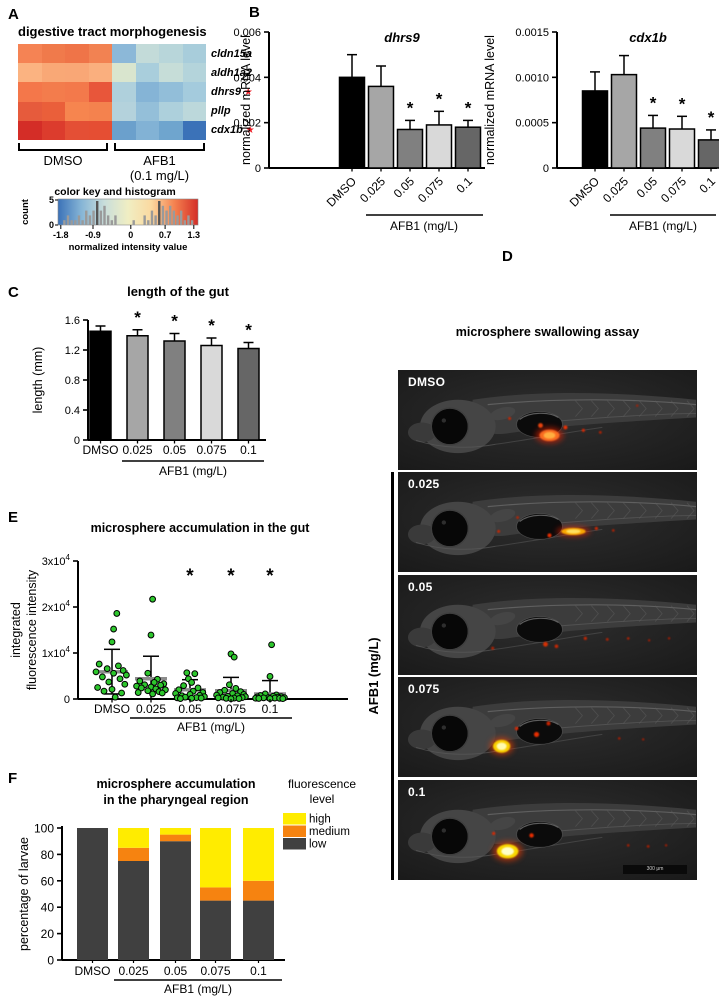 The image size is (719, 997). Describe the element at coordinates (322, 799) in the screenshot. I see `legend-title-line: level` at that location.